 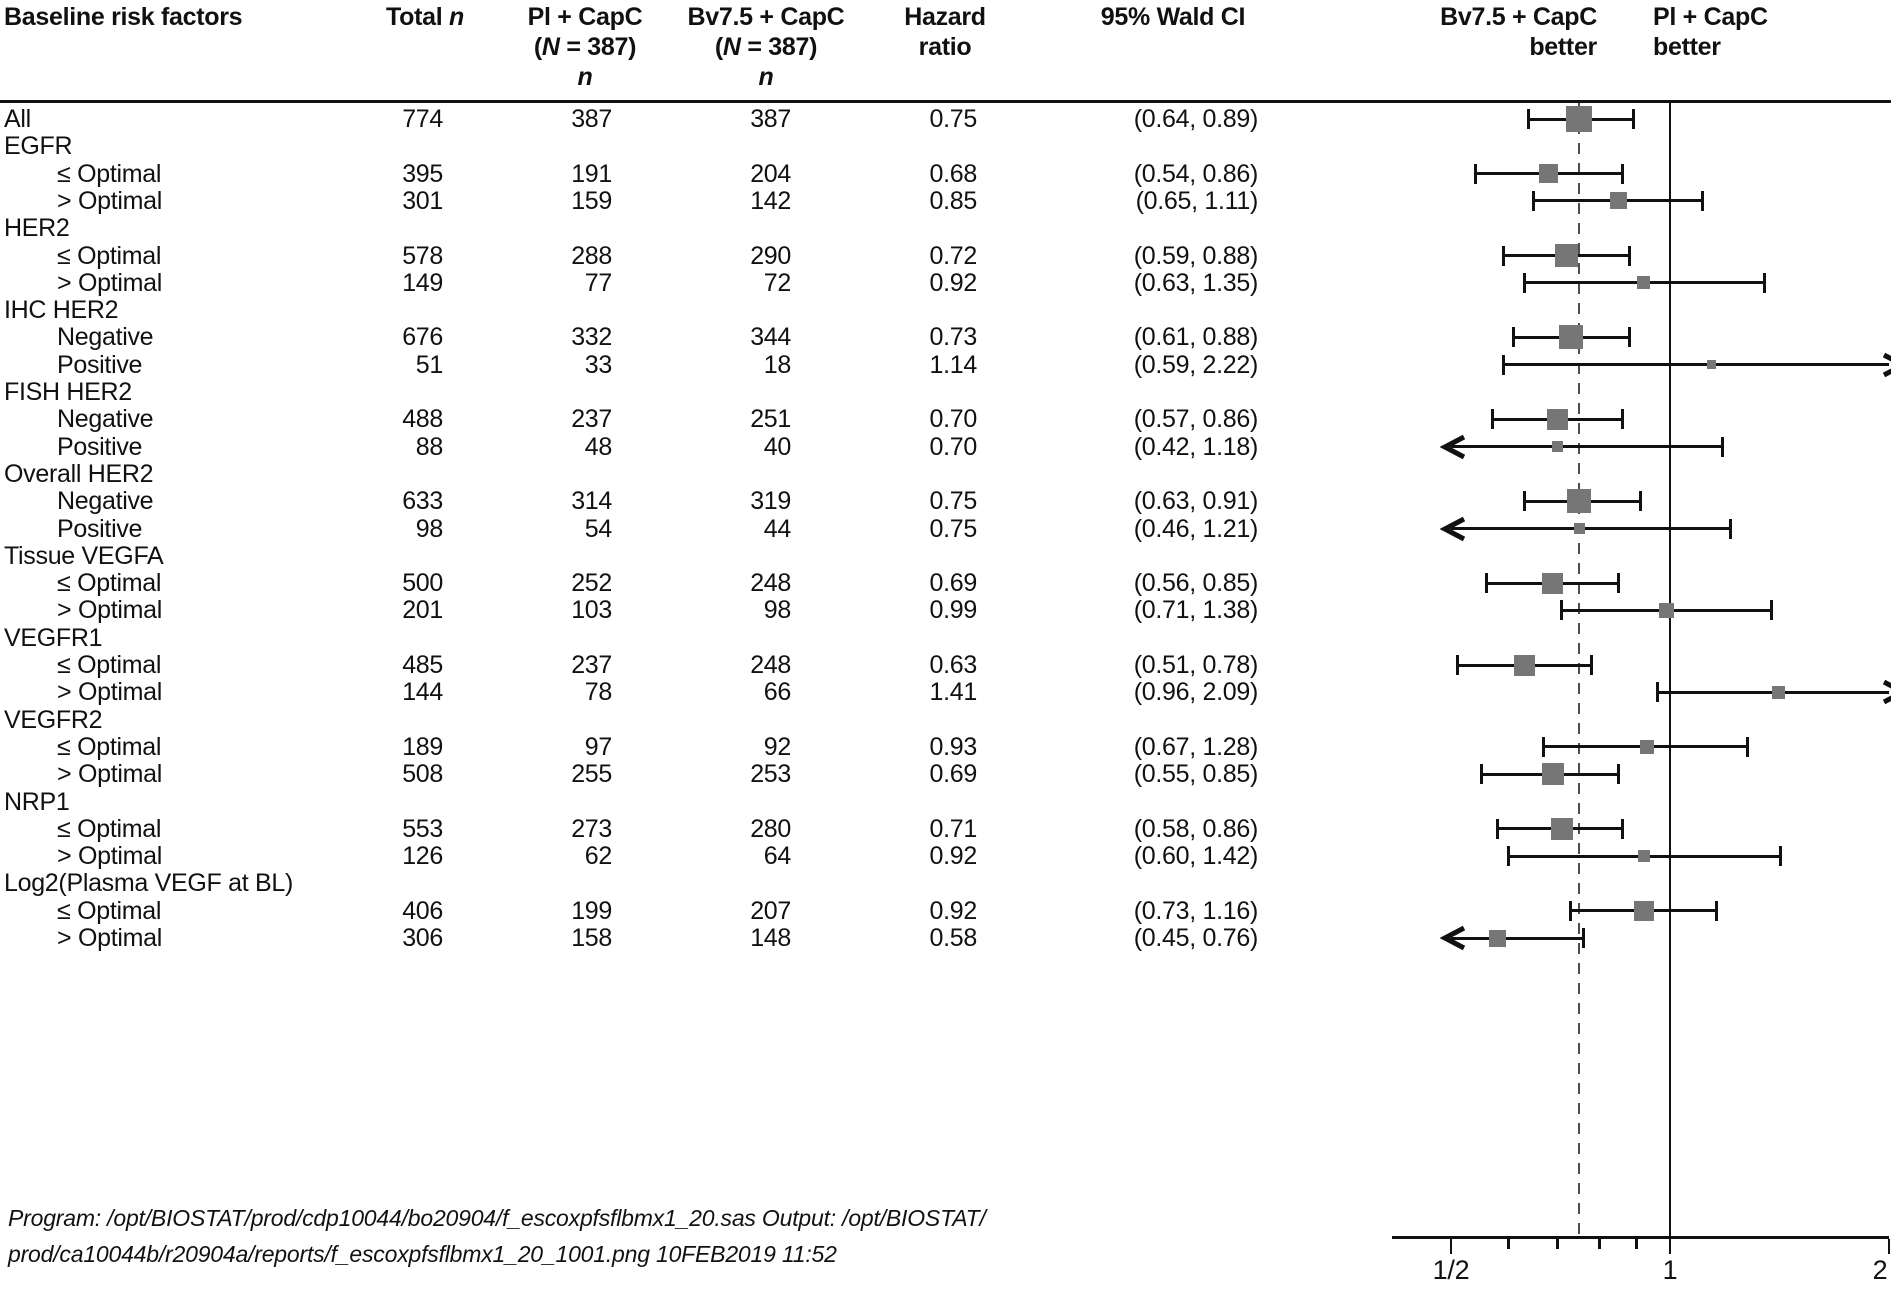 What do you see at coordinates (422, 119) in the screenshot?
I see `cell-total-n: 774` at bounding box center [422, 119].